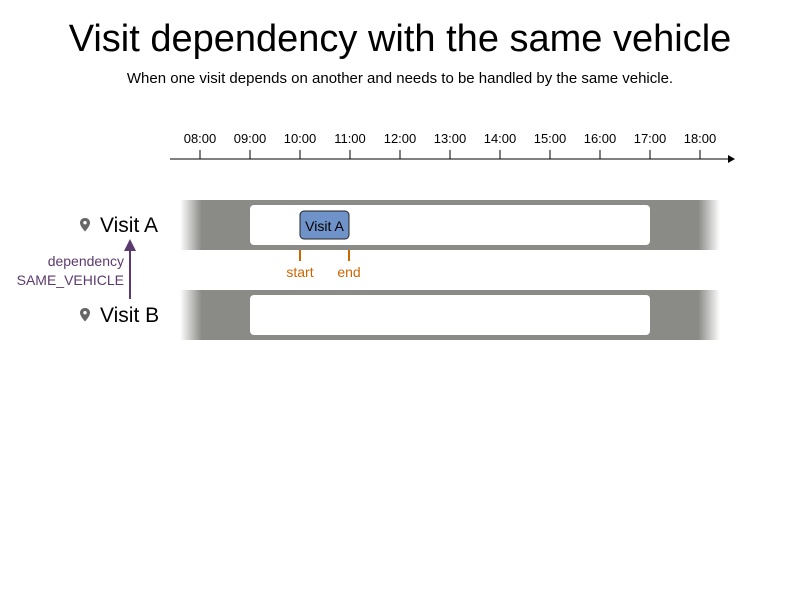  Describe the element at coordinates (400, 138) in the screenshot. I see `axis-tick-label: 12:00` at that location.